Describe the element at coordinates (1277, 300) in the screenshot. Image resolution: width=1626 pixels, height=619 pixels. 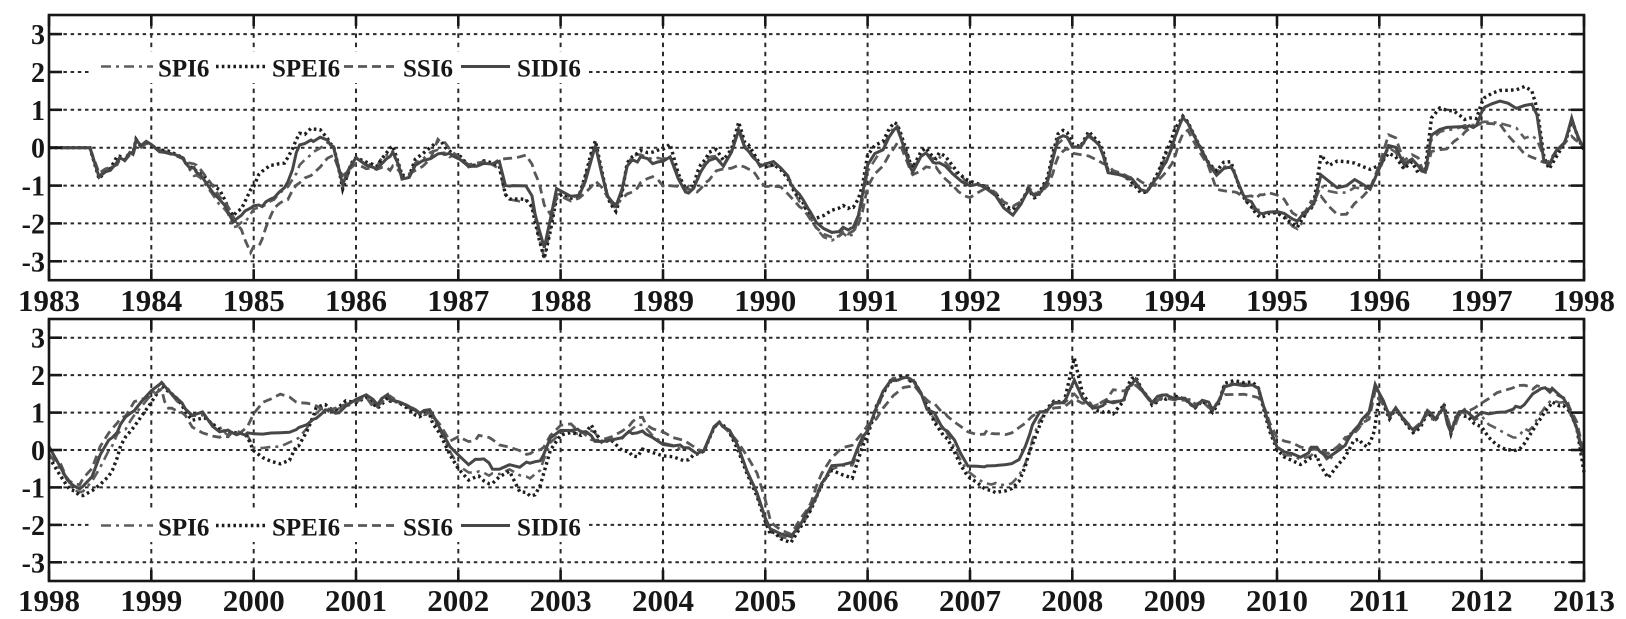
I see `svg-text: 1995` at that location.